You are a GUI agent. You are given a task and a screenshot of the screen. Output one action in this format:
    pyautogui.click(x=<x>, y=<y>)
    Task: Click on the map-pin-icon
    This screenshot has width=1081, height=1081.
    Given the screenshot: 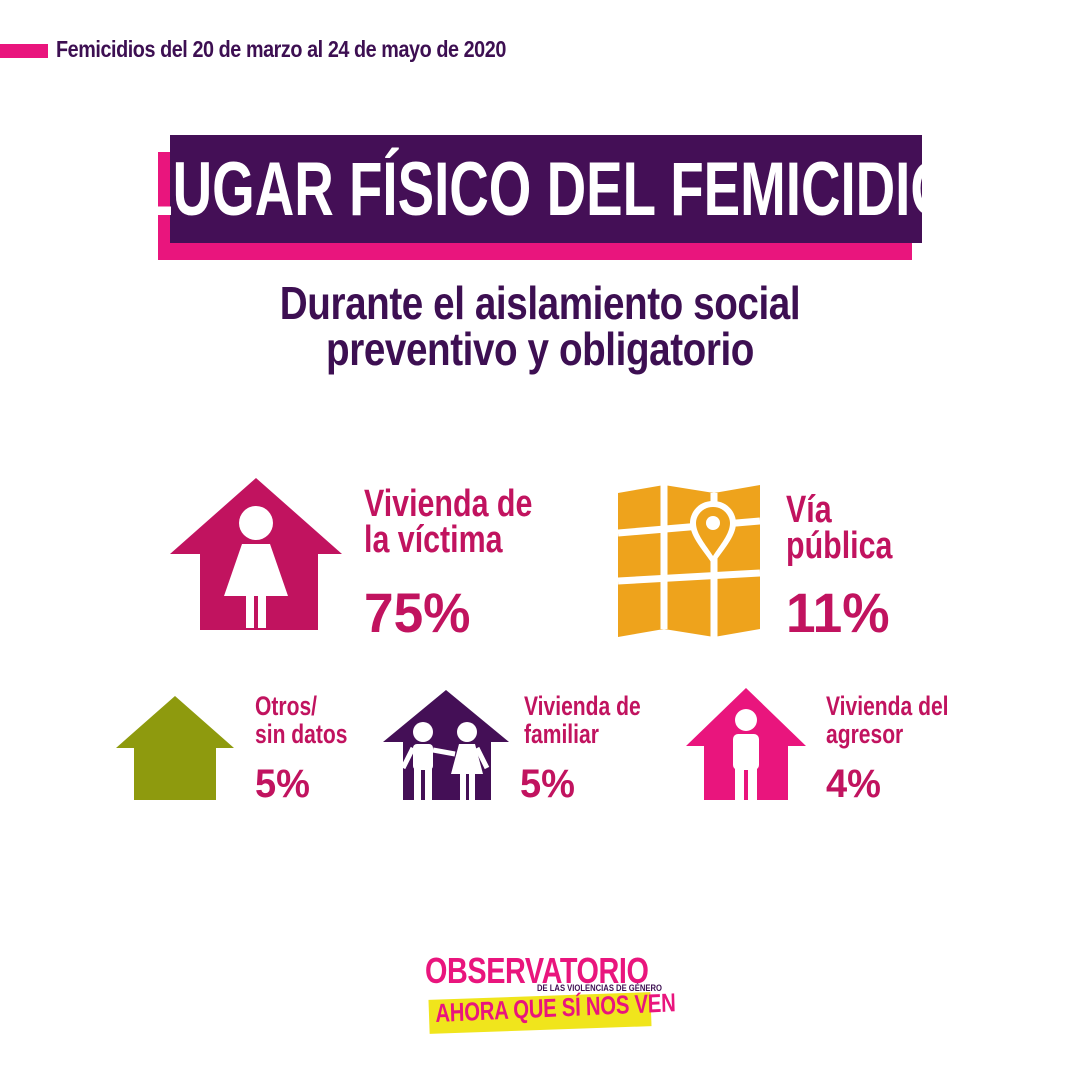 What is the action you would take?
    pyautogui.click(x=689, y=561)
    